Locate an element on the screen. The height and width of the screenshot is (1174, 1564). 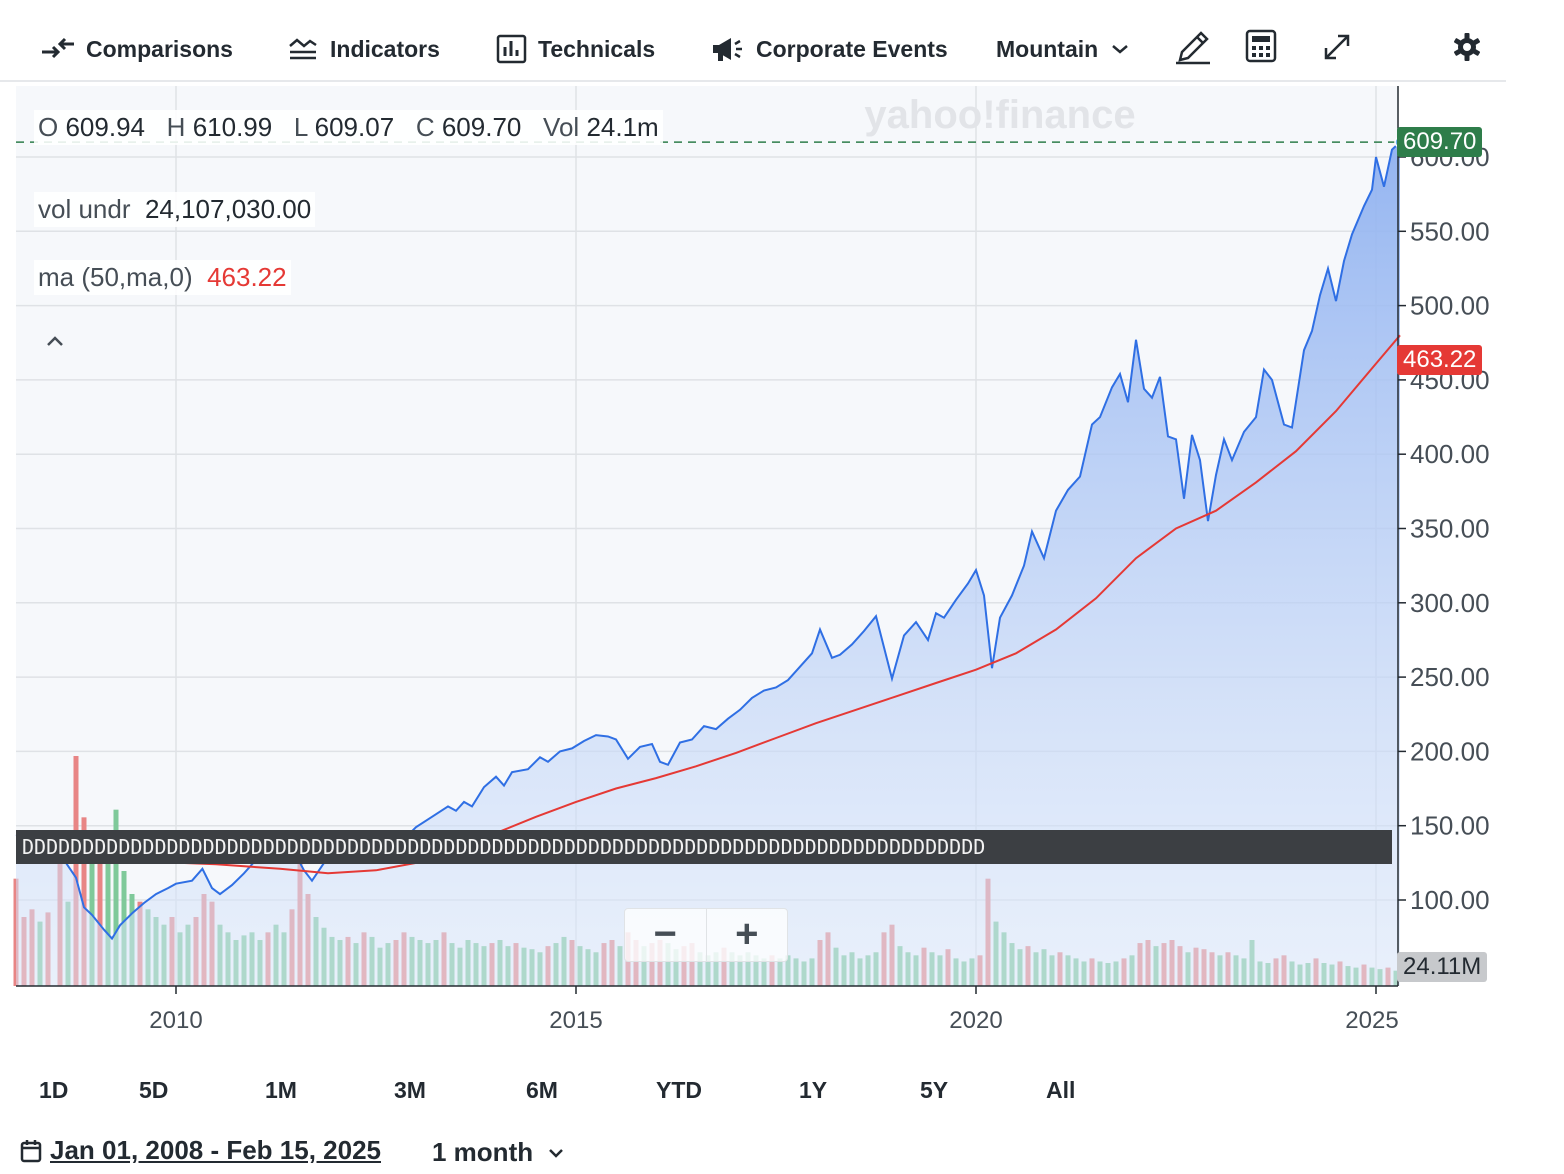
calculator-button is located at coordinates (1261, 48).